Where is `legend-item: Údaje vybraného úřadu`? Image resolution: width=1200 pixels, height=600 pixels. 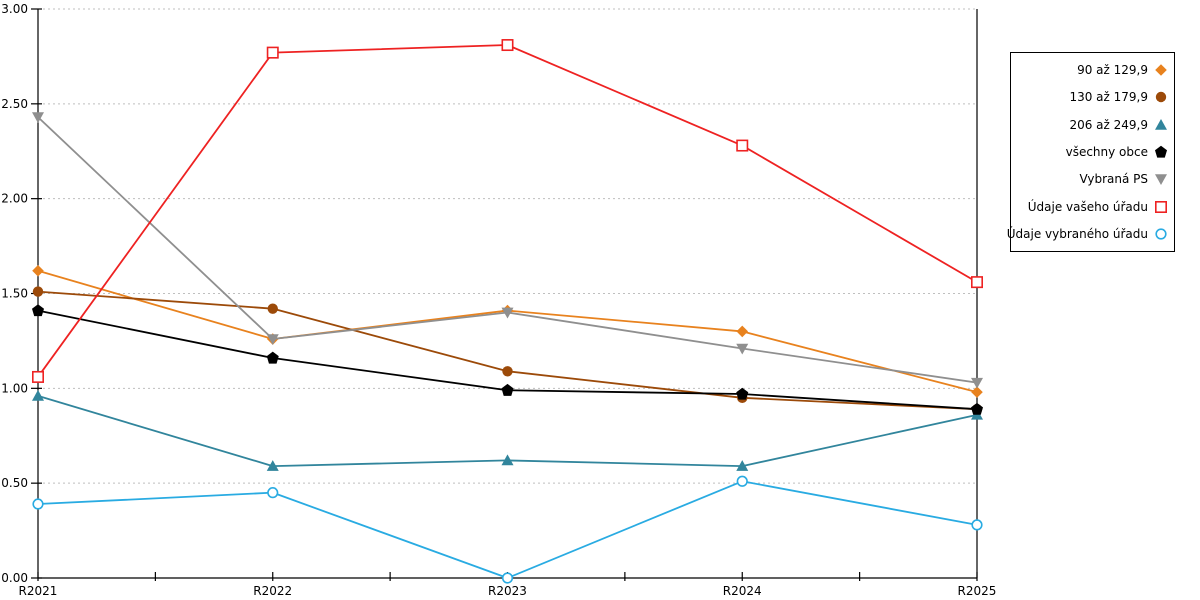 legend-item: Údaje vybraného úřadu is located at coordinates (1088, 234).